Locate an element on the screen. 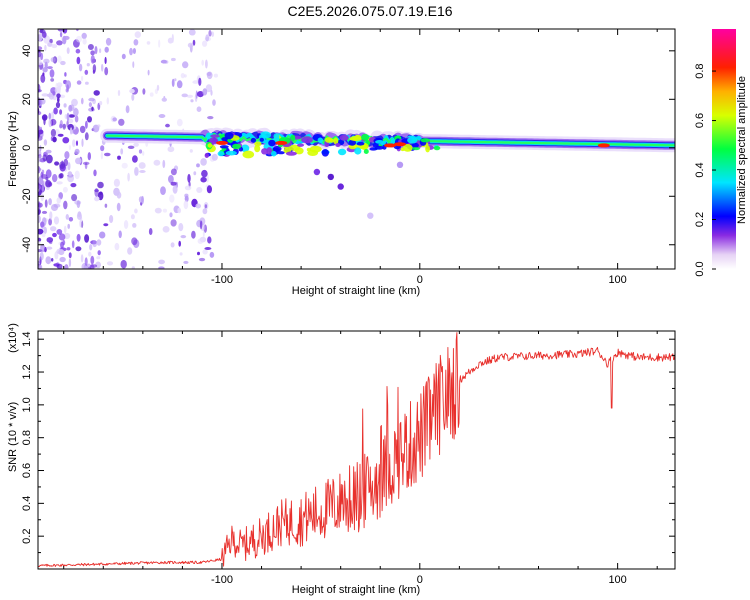 The height and width of the screenshot is (600, 750). spectrogram-y-tick-label: -20 is located at coordinates (27, 196).